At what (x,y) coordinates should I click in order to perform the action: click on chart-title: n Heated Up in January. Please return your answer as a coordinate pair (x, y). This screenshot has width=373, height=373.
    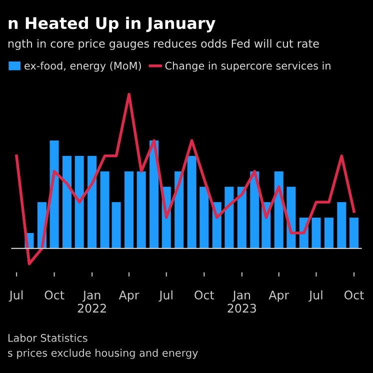
    Looking at the image, I should click on (112, 24).